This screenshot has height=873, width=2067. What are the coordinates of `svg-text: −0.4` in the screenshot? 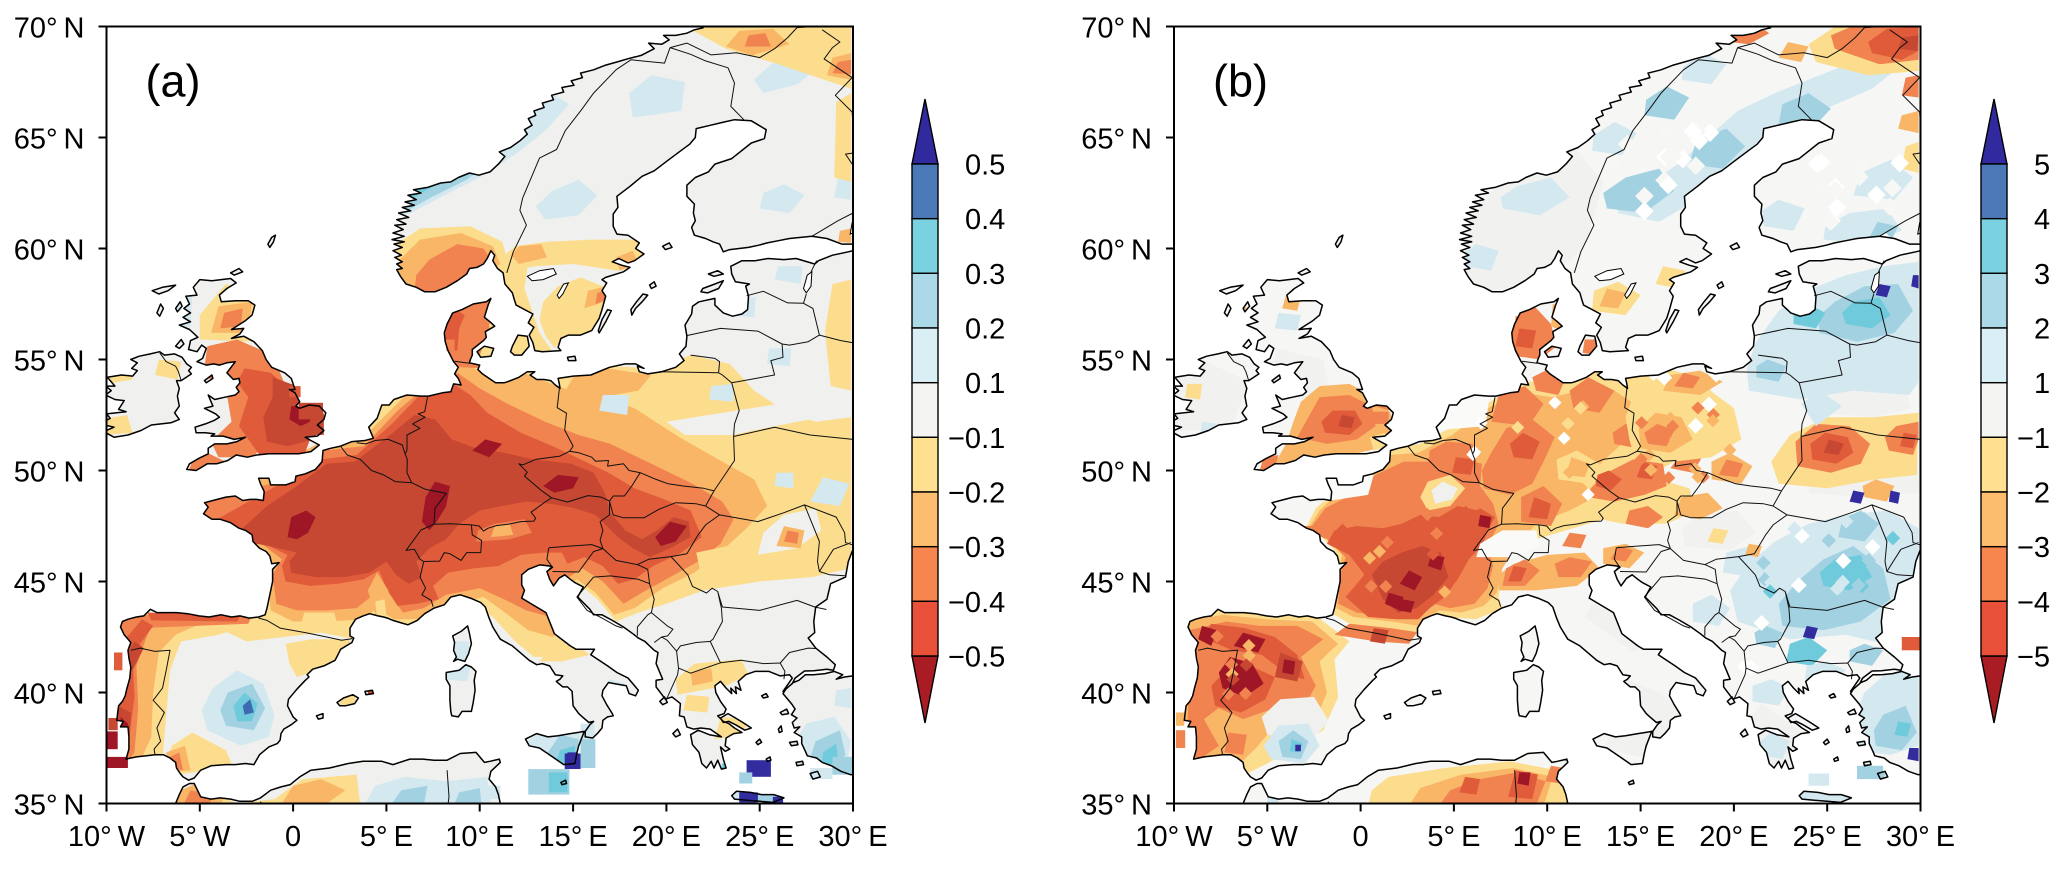 It's located at (976, 603).